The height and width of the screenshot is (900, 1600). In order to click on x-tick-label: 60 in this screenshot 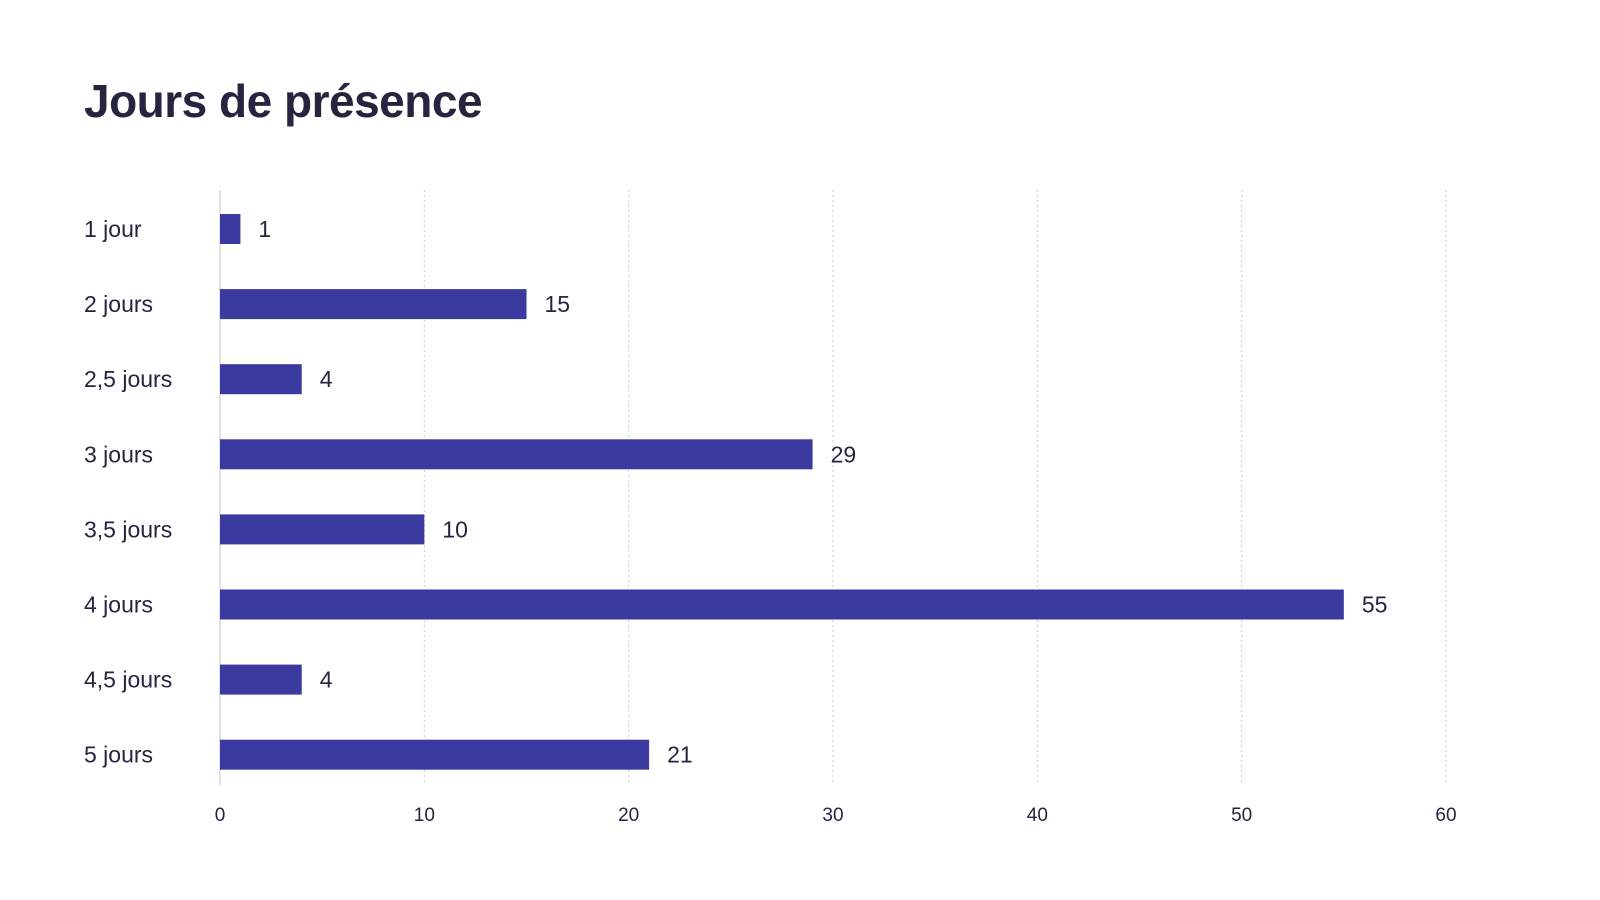, I will do `click(1445, 815)`.